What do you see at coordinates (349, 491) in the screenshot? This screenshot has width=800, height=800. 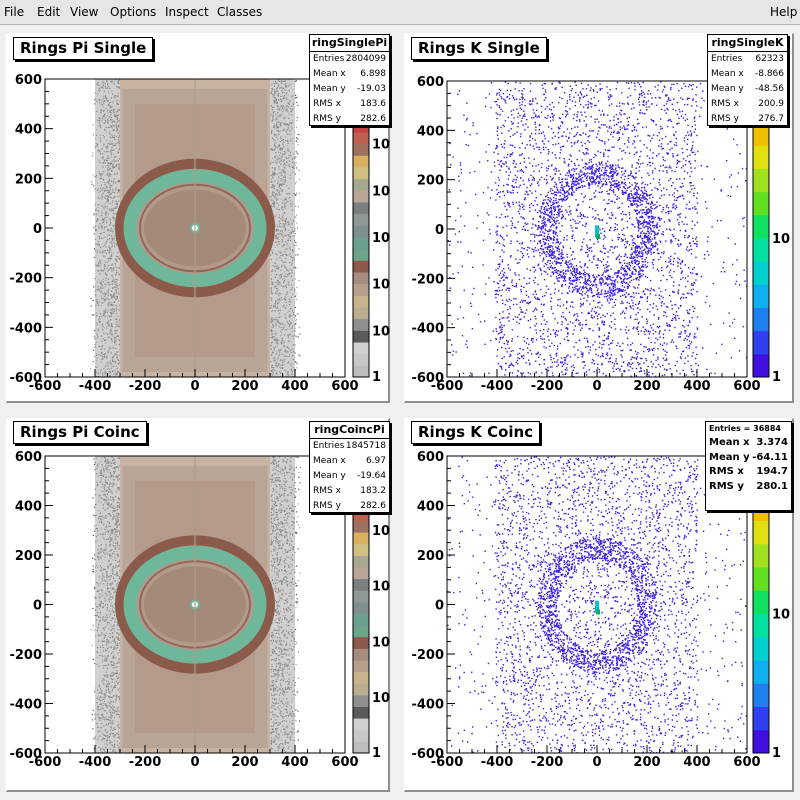 I see `stats-row: RMS x 183.2` at bounding box center [349, 491].